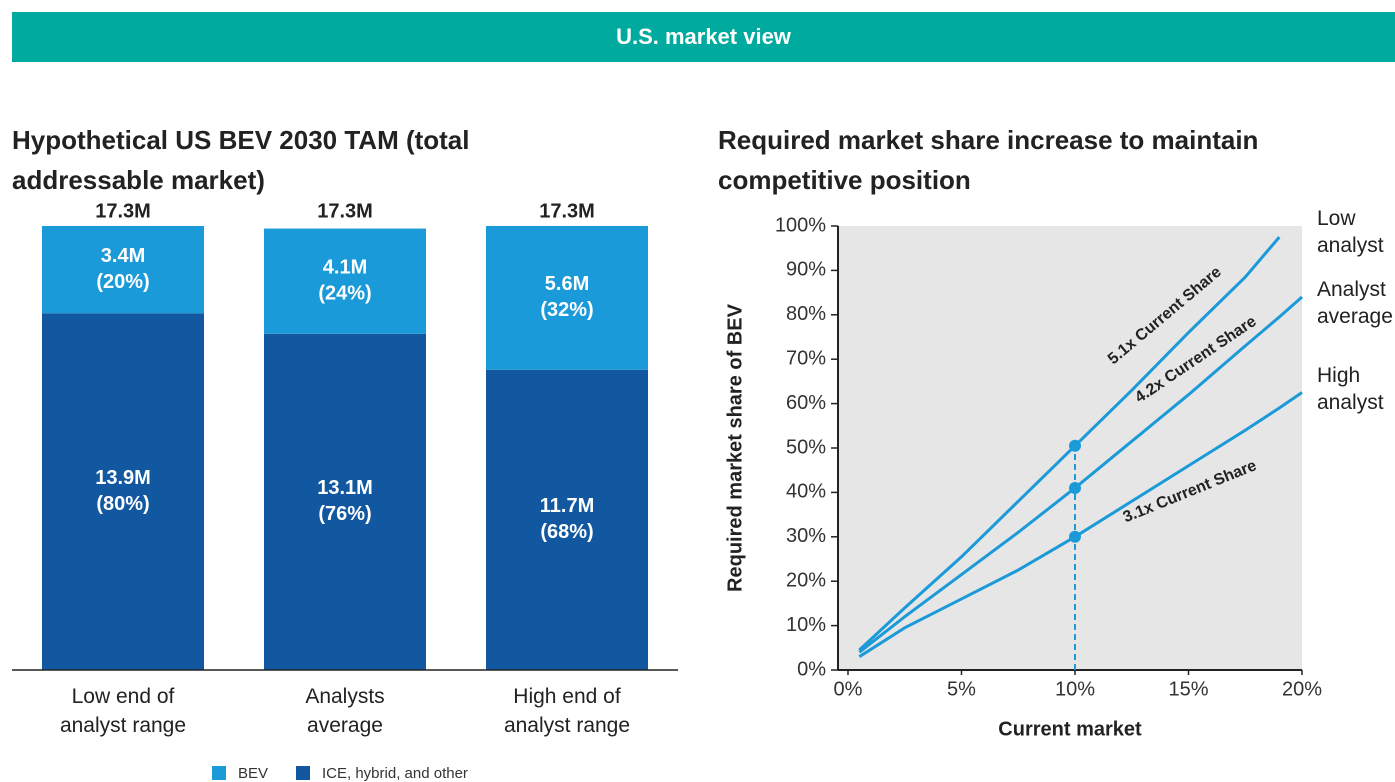 This screenshot has width=1395, height=782. What do you see at coordinates (122, 282) in the screenshot?
I see `share-label: (20%)` at bounding box center [122, 282].